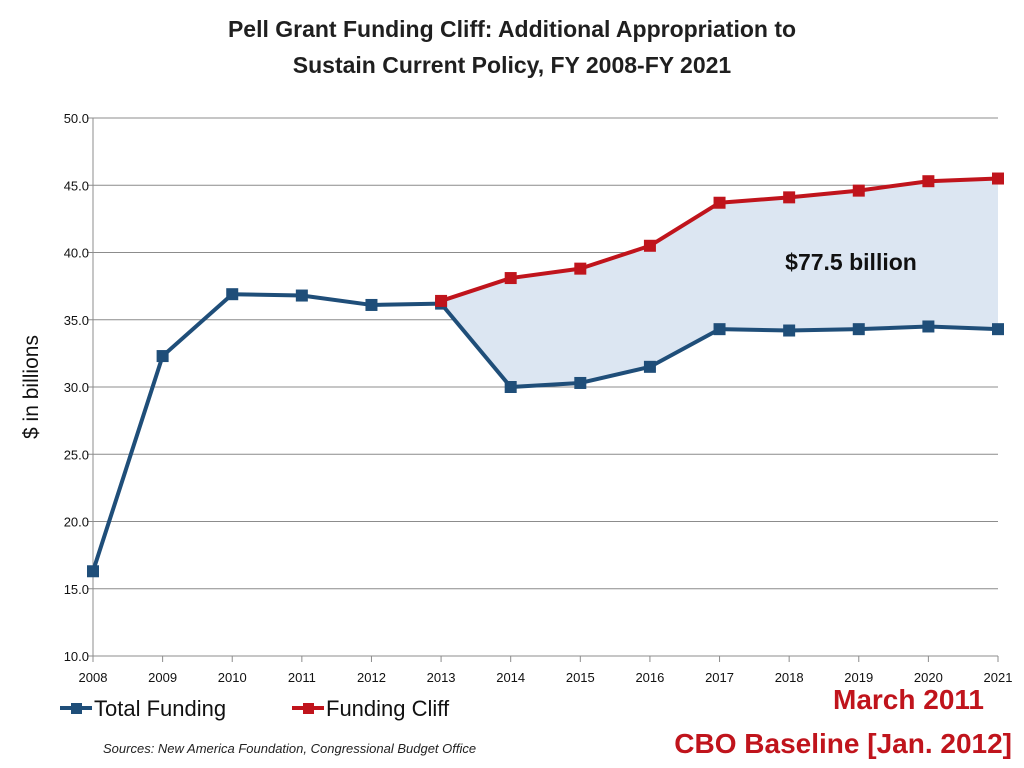 This screenshot has width=1024, height=768. What do you see at coordinates (908, 699) in the screenshot?
I see `stamp-line-1: March 2011` at bounding box center [908, 699].